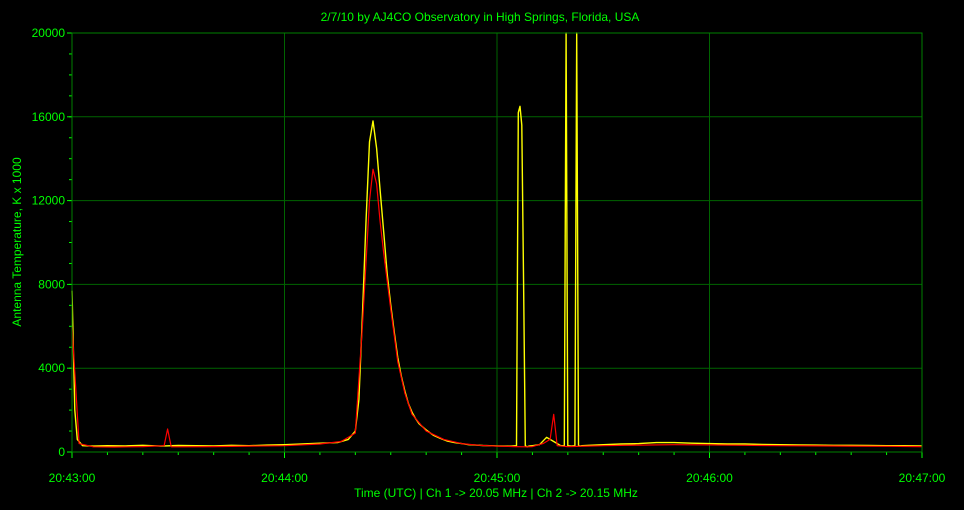  I want to click on y-tick-label: 16000, so click(49, 117).